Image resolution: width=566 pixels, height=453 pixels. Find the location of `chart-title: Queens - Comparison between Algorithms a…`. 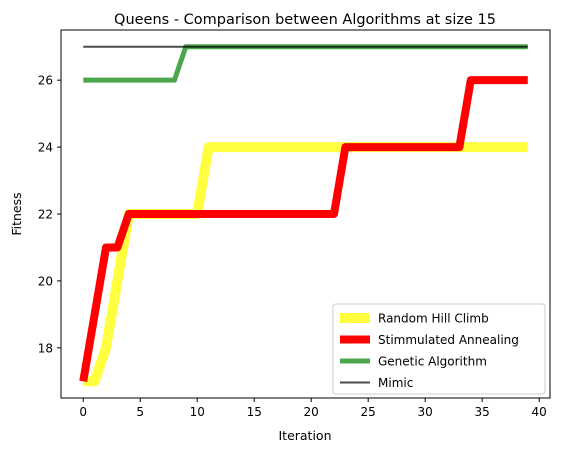

chart-title: Queens - Comparison between Algorithms a… is located at coordinates (305, 20).